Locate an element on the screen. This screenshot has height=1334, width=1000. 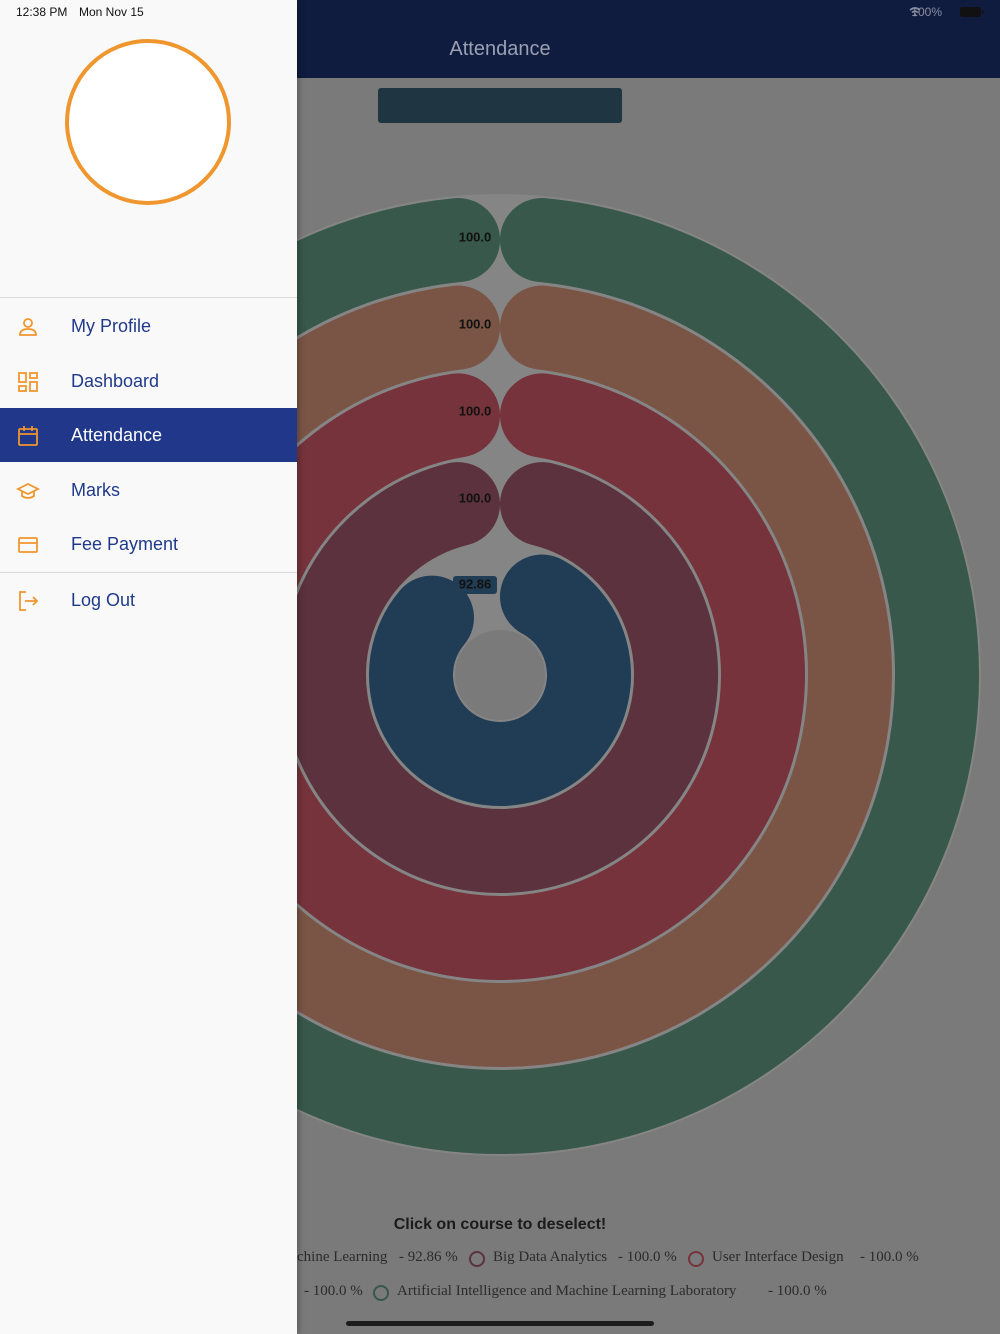
menu-label: Attendance is located at coordinates (117, 435).